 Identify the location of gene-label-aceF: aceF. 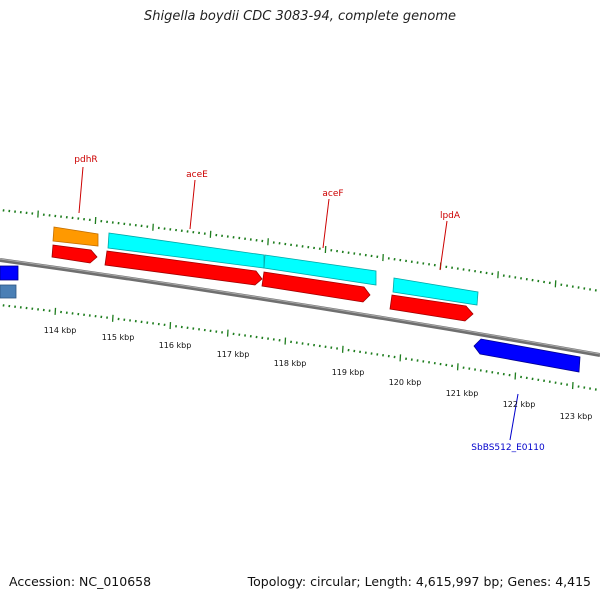
(332, 194).